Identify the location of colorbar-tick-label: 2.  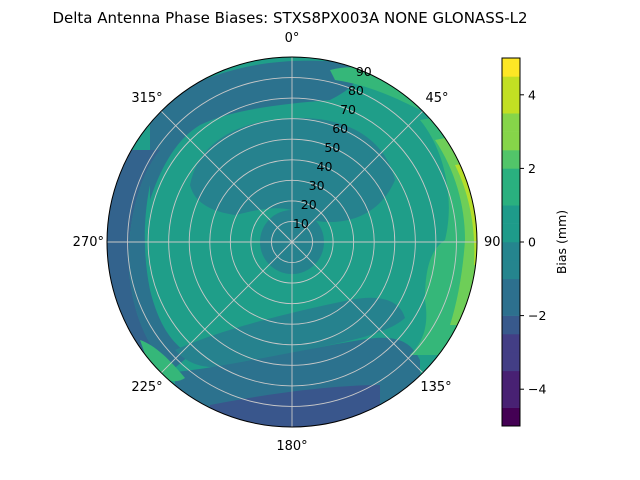
(532, 168).